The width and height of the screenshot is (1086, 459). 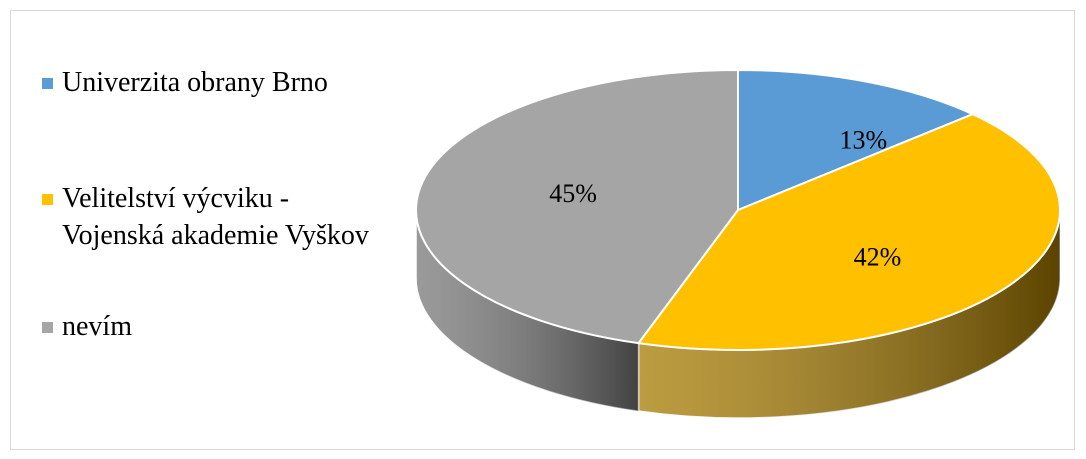 I want to click on data-labels: 13% 42% 45%, so click(x=725, y=198).